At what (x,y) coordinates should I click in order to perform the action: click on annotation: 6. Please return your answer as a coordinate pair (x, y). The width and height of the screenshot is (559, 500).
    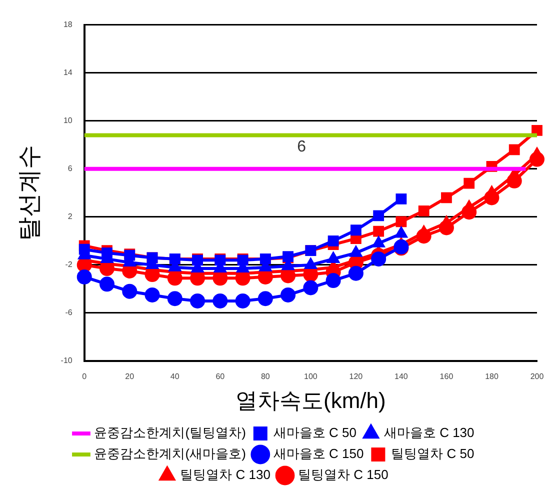
    Looking at the image, I should click on (301, 147).